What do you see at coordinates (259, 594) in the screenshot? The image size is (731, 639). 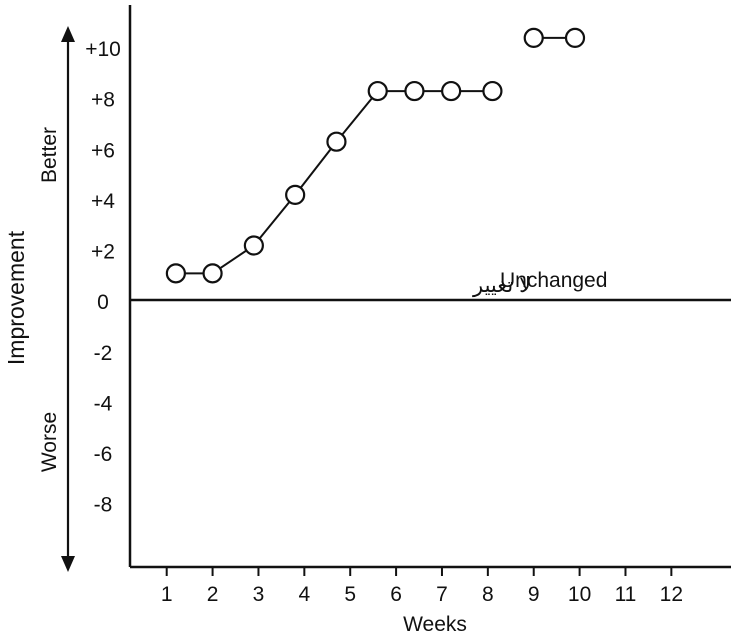 I see `x-tick-label: 3` at bounding box center [259, 594].